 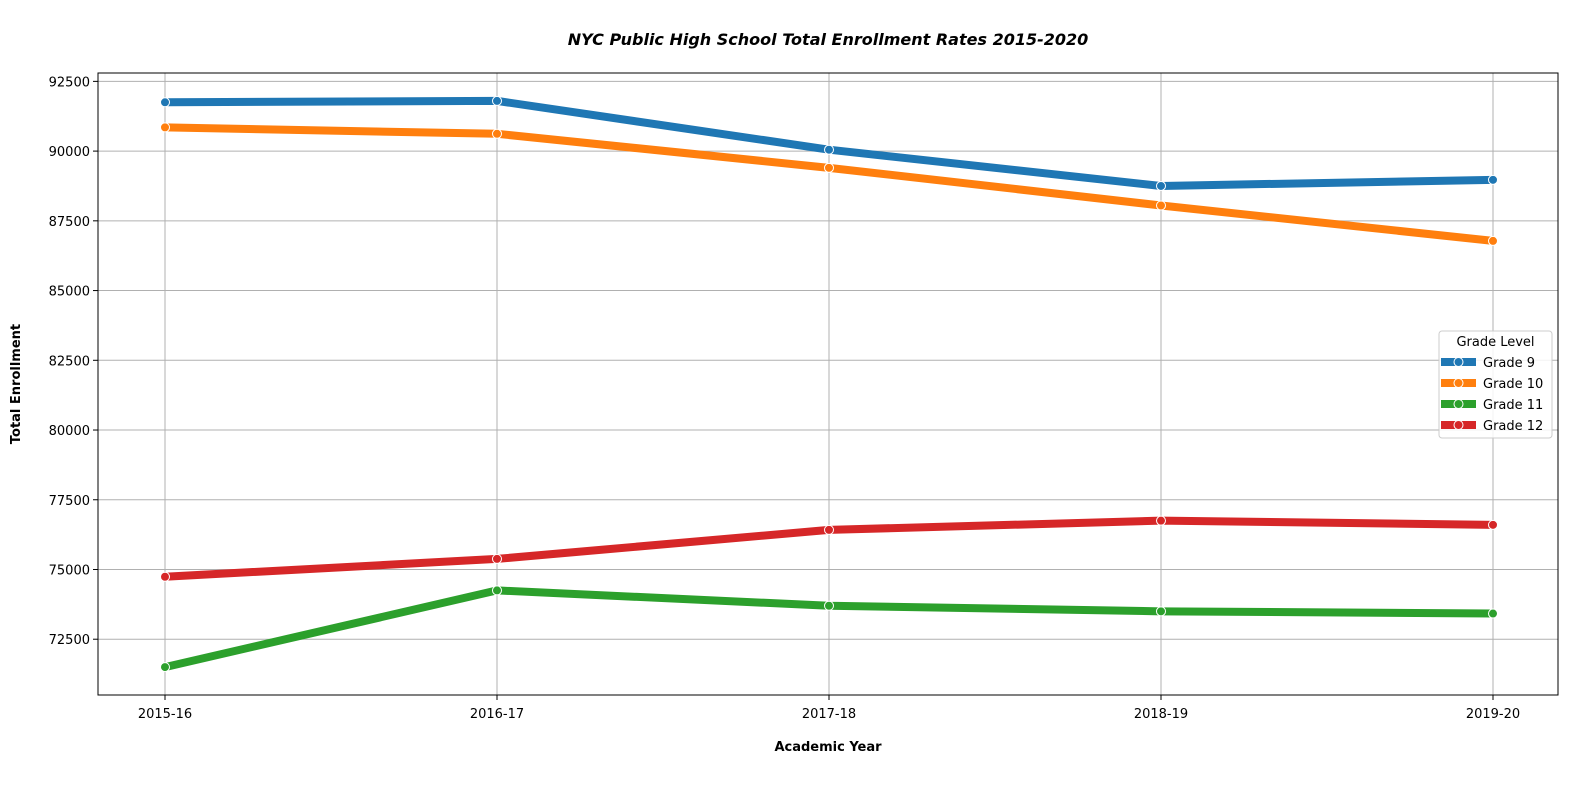 I want to click on y-tick-label: 75000, so click(x=69, y=570).